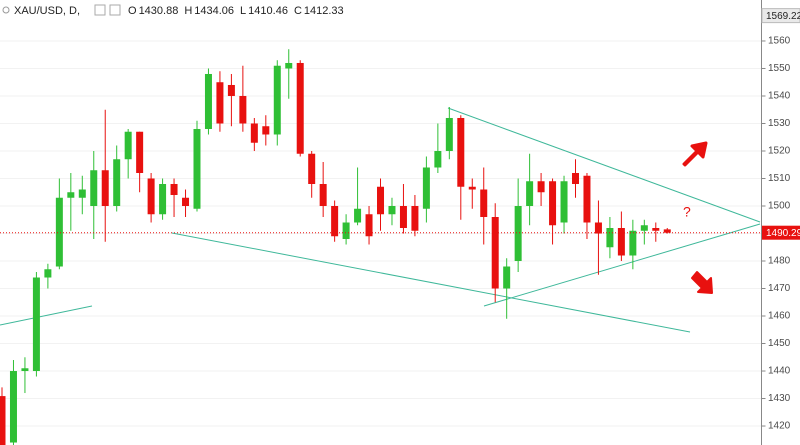  What do you see at coordinates (779, 178) in the screenshot?
I see `y-tick-label: 1510` at bounding box center [779, 178].